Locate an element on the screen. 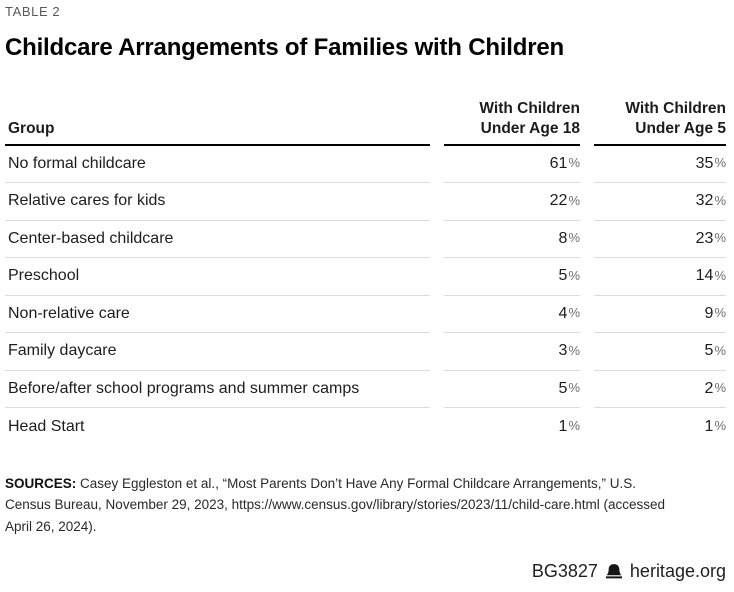 The height and width of the screenshot is (592, 734). row-value-cell-under-5: 1% is located at coordinates (660, 427).